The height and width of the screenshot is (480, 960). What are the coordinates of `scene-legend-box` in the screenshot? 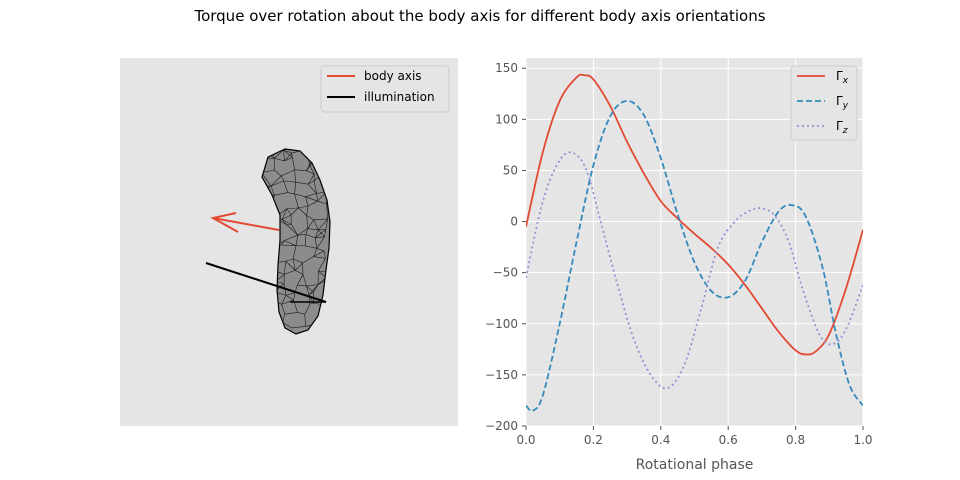 It's located at (385, 89).